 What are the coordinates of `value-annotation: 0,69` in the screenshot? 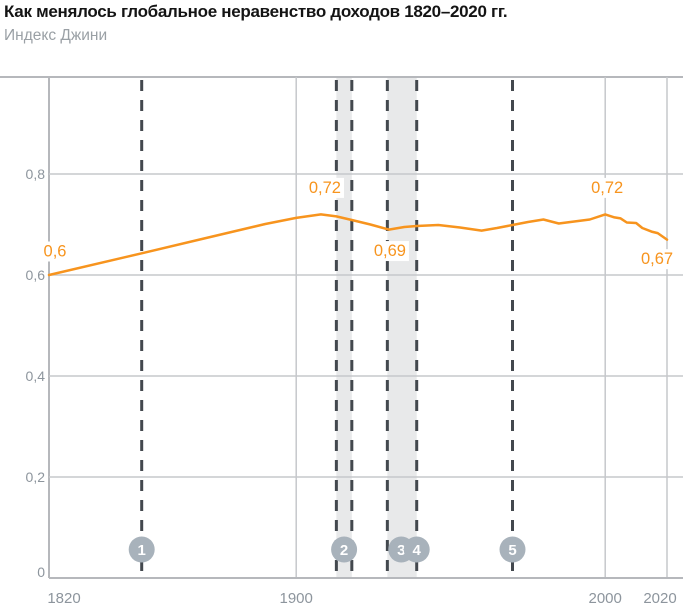 It's located at (390, 251).